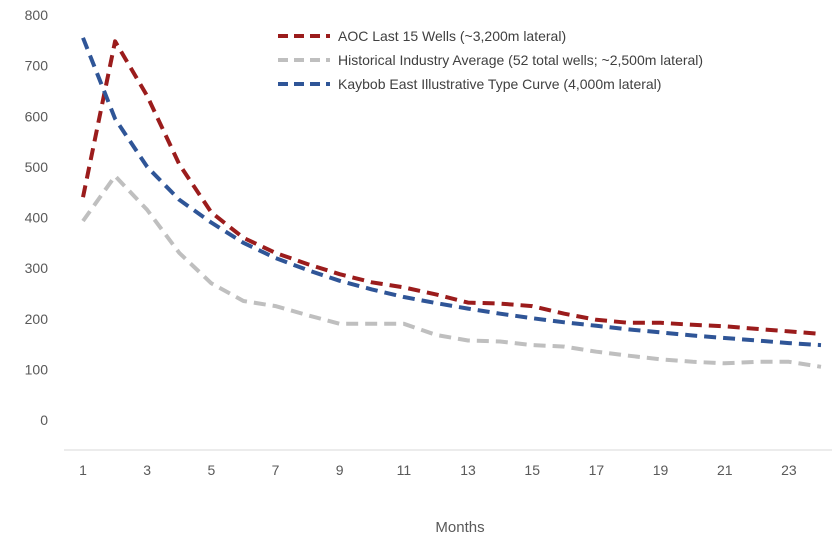 The width and height of the screenshot is (840, 538). Describe the element at coordinates (37, 369) in the screenshot. I see `y-tick-label: 100` at that location.